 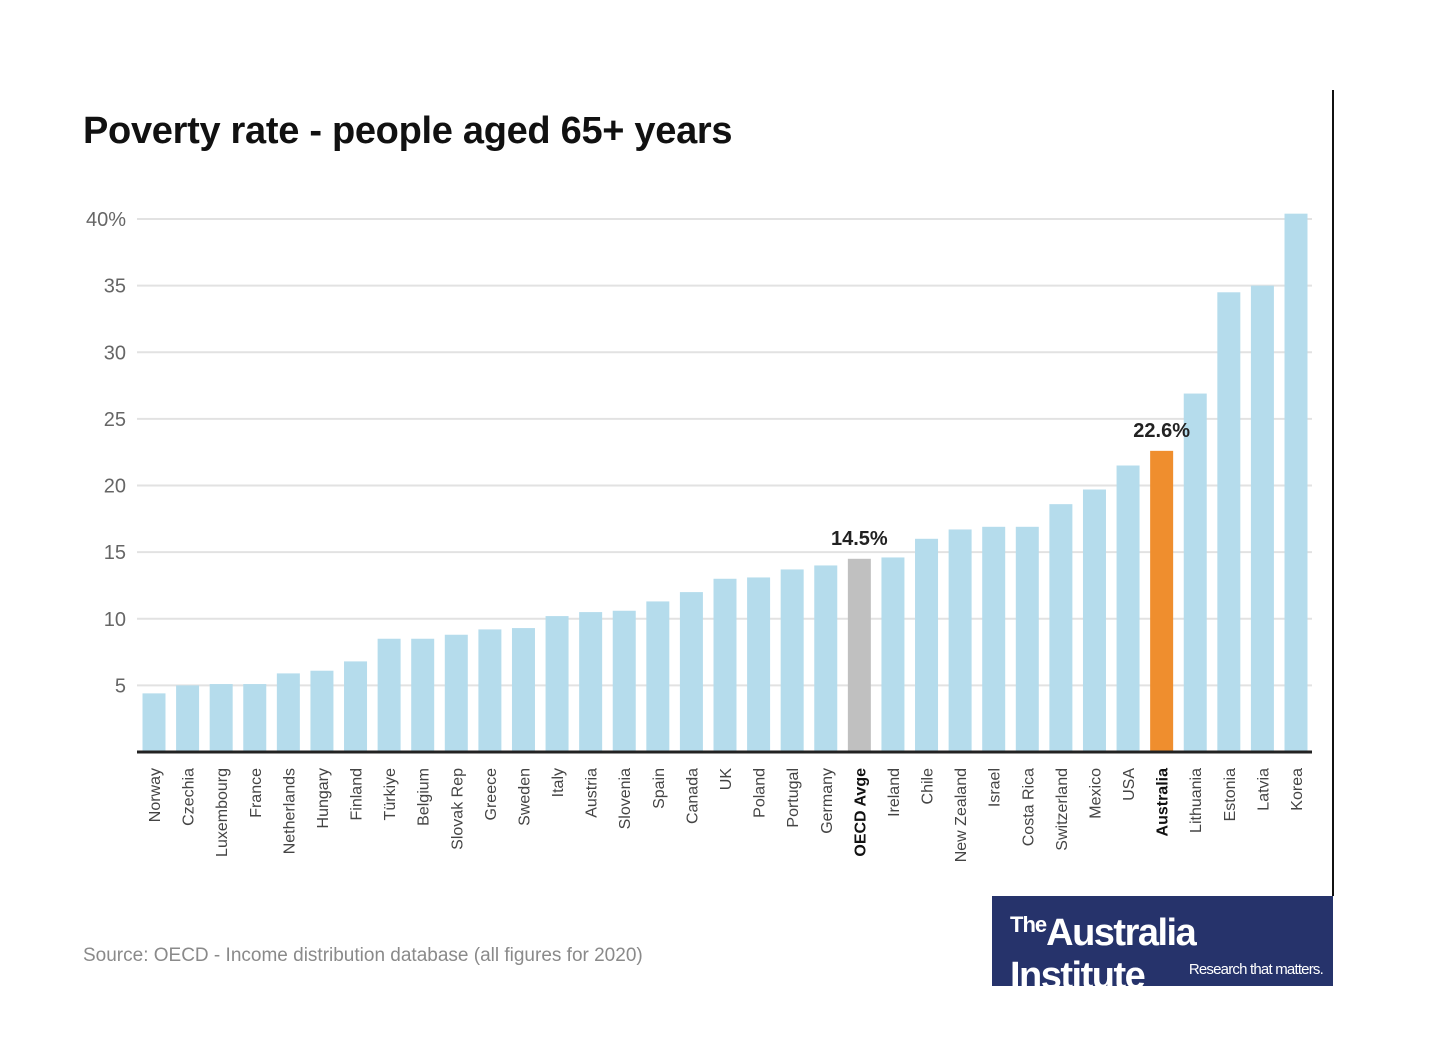 What do you see at coordinates (1095, 793) in the screenshot?
I see `x-tick-label: Mexico` at bounding box center [1095, 793].